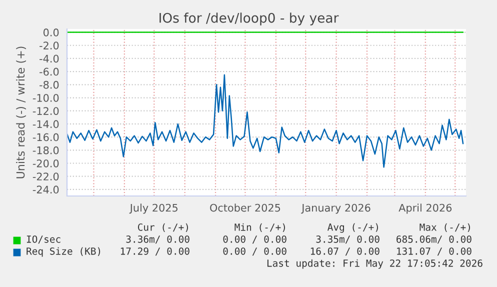 Image resolution: width=497 pixels, height=287 pixels. Describe the element at coordinates (45, 150) in the screenshot. I see `y-tick-label: -18.0` at that location.